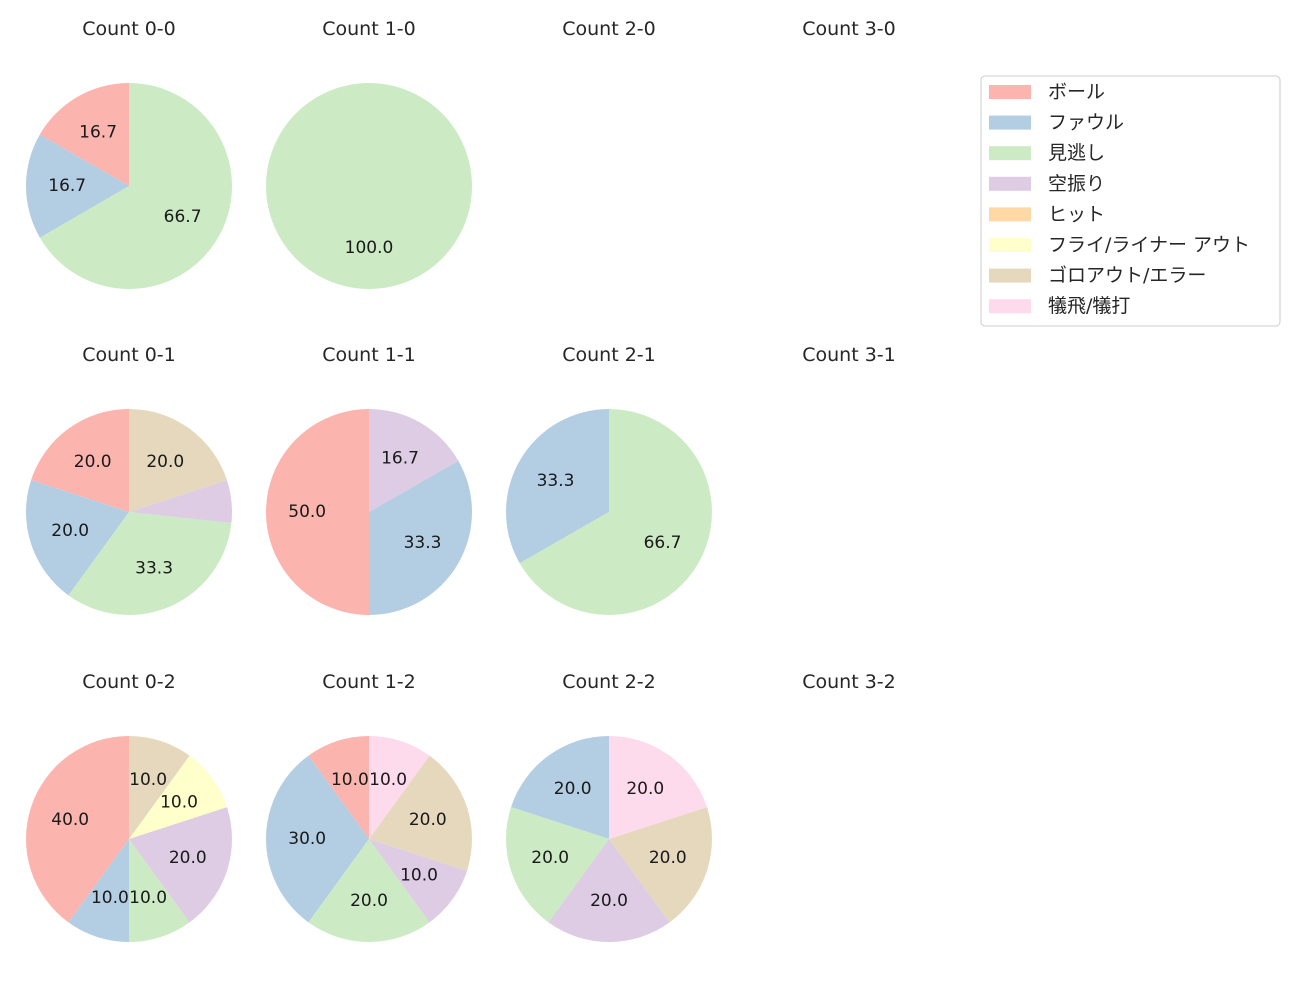 The width and height of the screenshot is (1300, 1000). Describe the element at coordinates (609, 682) in the screenshot. I see `panel-title: Count 2-2` at that location.